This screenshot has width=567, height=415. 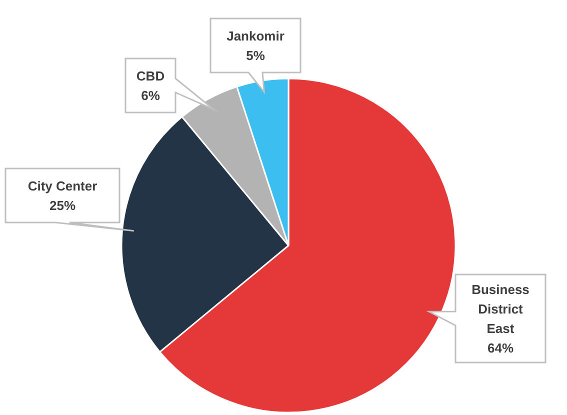 What do you see at coordinates (255, 36) in the screenshot?
I see `slice-label: Jankomir` at bounding box center [255, 36].